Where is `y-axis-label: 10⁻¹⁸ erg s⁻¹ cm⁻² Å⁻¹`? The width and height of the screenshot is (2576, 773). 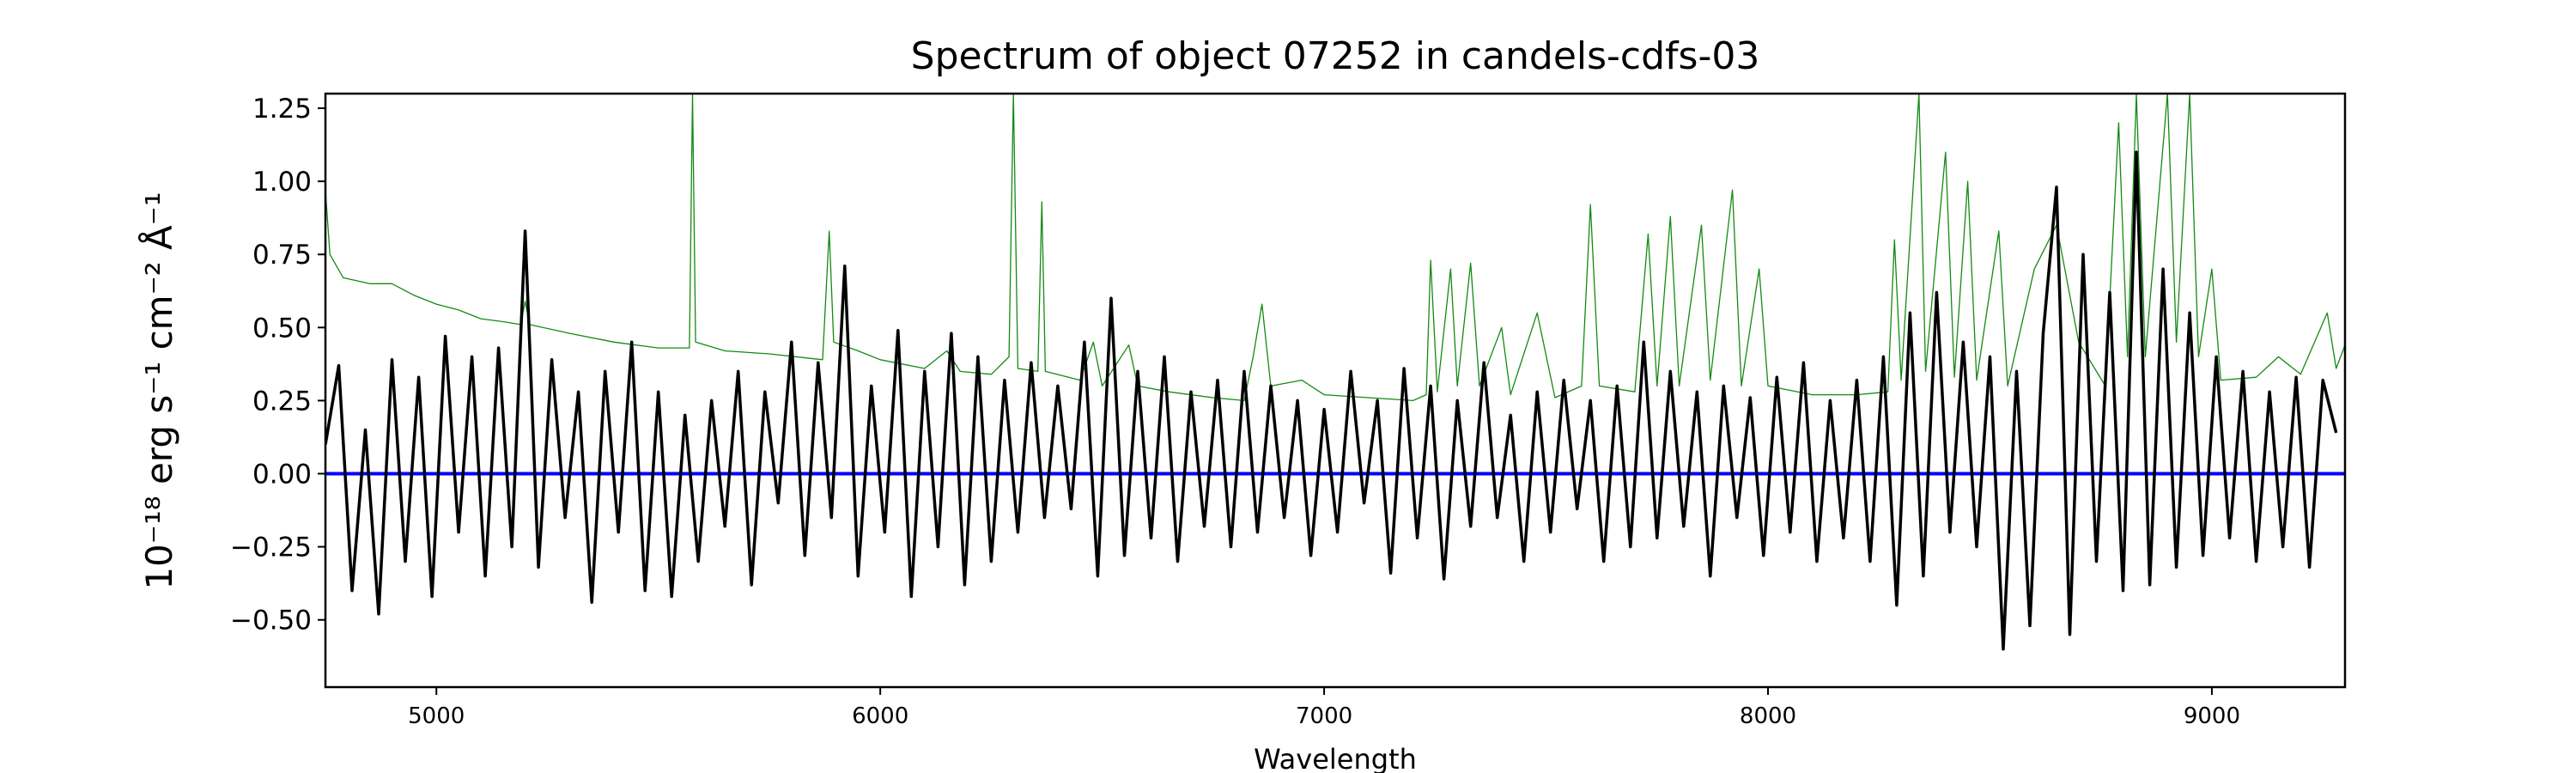
y-axis-label: 10⁻¹⁸ erg s⁻¹ cm⁻² Å⁻¹ is located at coordinates (159, 390).